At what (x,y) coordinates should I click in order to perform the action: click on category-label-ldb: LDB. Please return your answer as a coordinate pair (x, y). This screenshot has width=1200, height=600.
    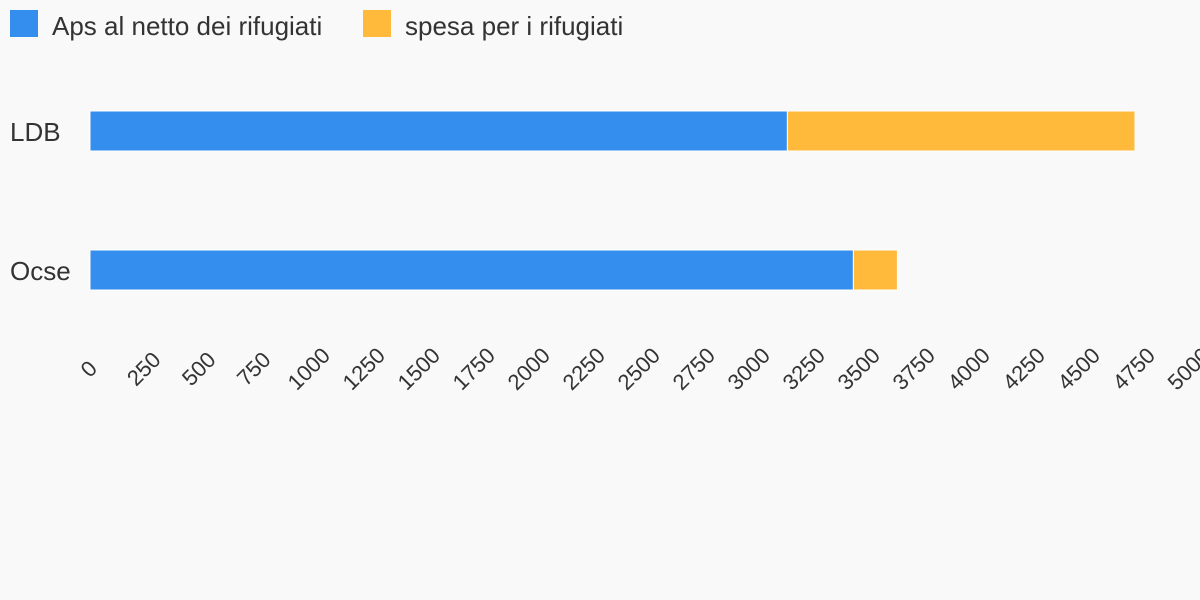
    Looking at the image, I should click on (35, 132).